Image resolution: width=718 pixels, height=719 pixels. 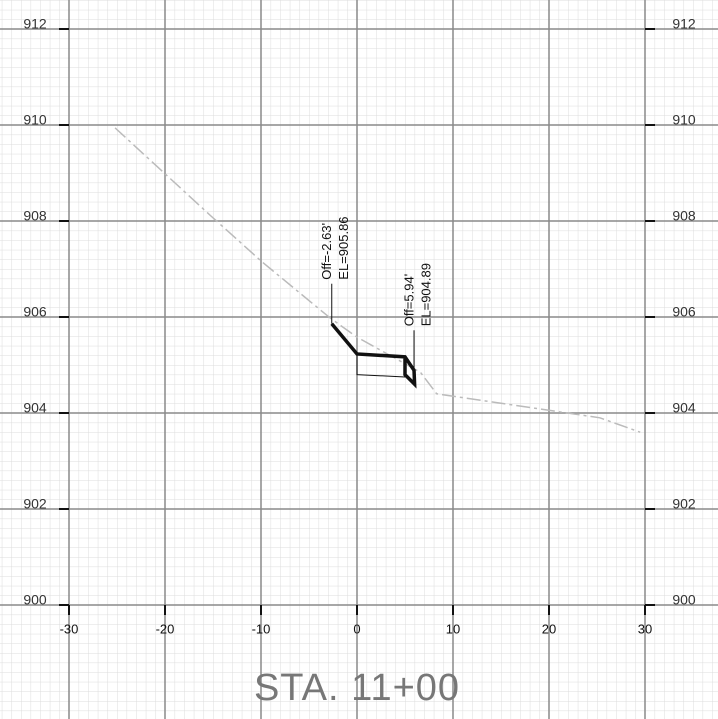 What do you see at coordinates (408, 300) in the screenshot?
I see `annotation: Off=5.94'` at bounding box center [408, 300].